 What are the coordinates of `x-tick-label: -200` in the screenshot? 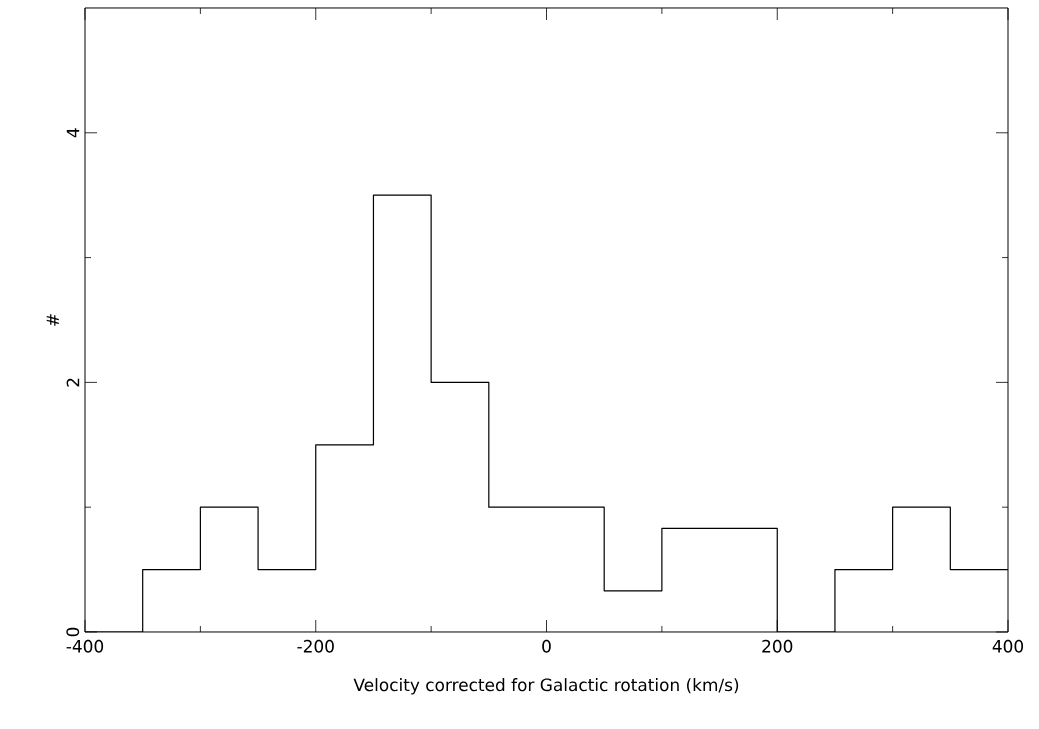 It's located at (315, 646).